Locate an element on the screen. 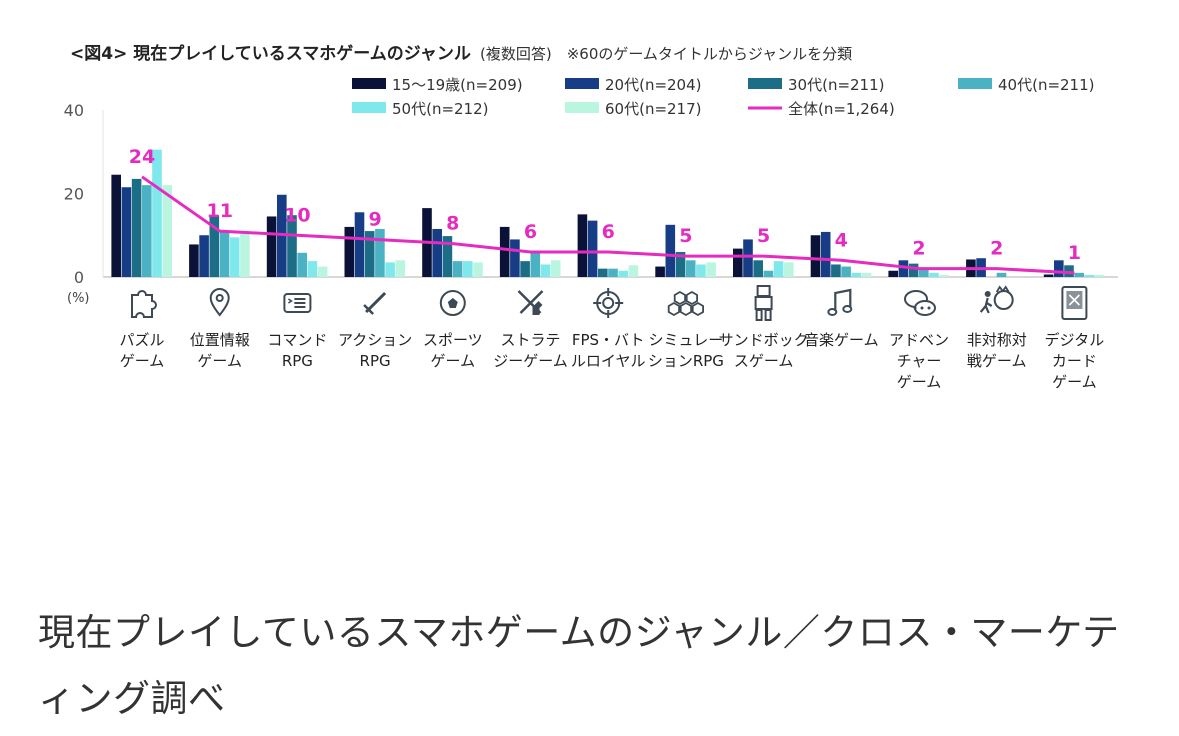 This screenshot has width=1179, height=736. card-icon is located at coordinates (1074, 303).